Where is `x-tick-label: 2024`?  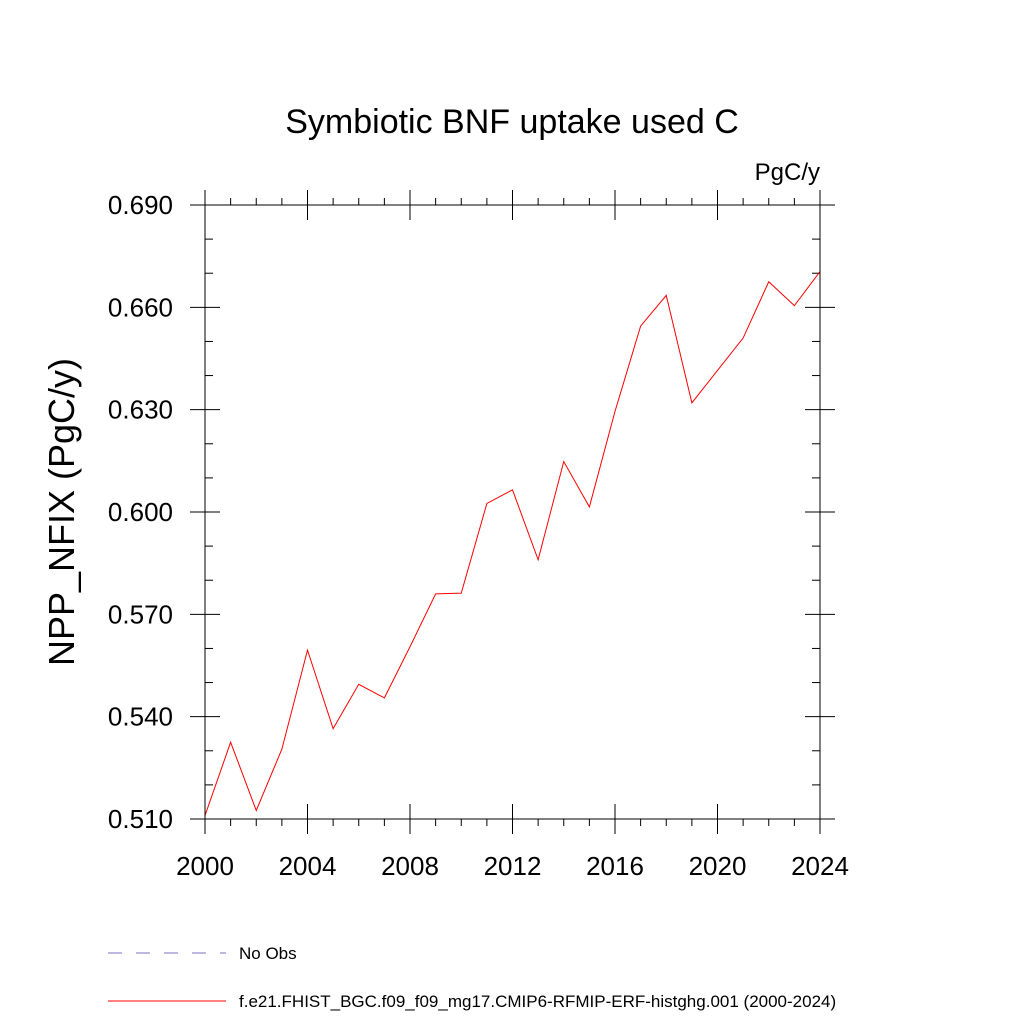 x-tick-label: 2024 is located at coordinates (820, 866).